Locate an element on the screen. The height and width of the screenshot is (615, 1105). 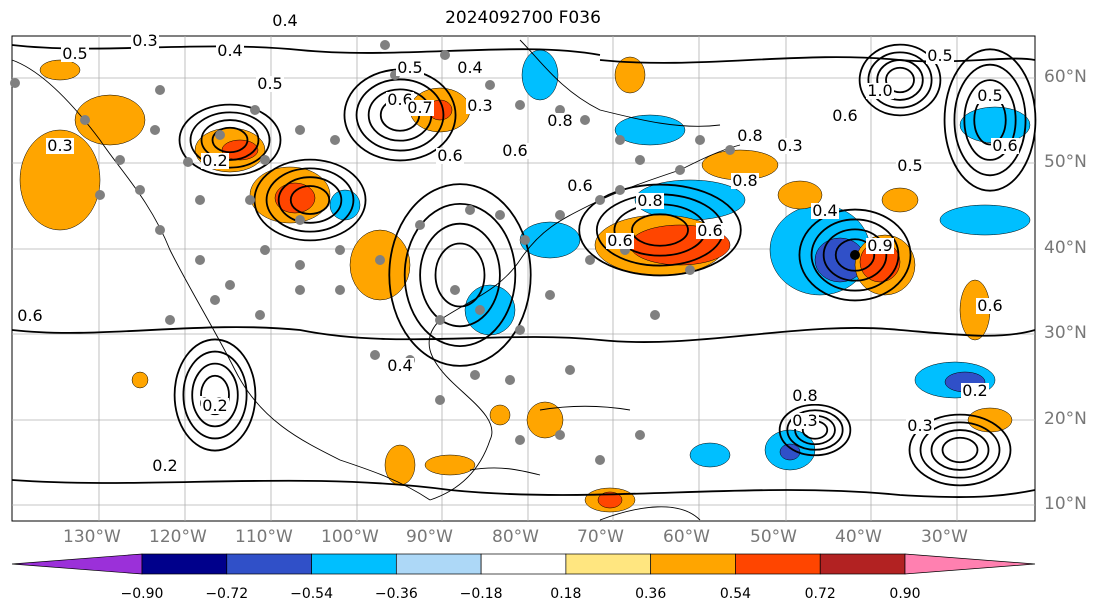
latitude-label: 60°N is located at coordinates (1065, 77).